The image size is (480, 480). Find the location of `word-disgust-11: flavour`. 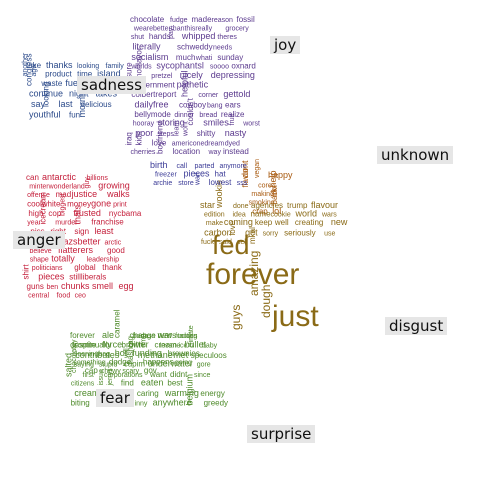

word-disgust-11: flavour is located at coordinates (324, 205).